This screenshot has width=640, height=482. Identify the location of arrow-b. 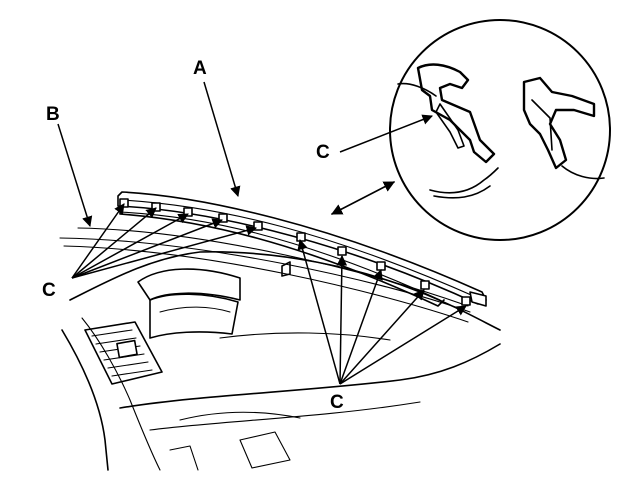
(75, 175).